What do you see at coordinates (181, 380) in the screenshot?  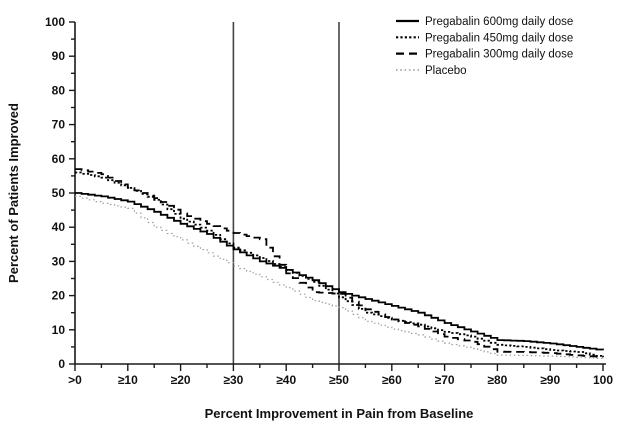 I see `x-tick-label: ≥20` at bounding box center [181, 380].